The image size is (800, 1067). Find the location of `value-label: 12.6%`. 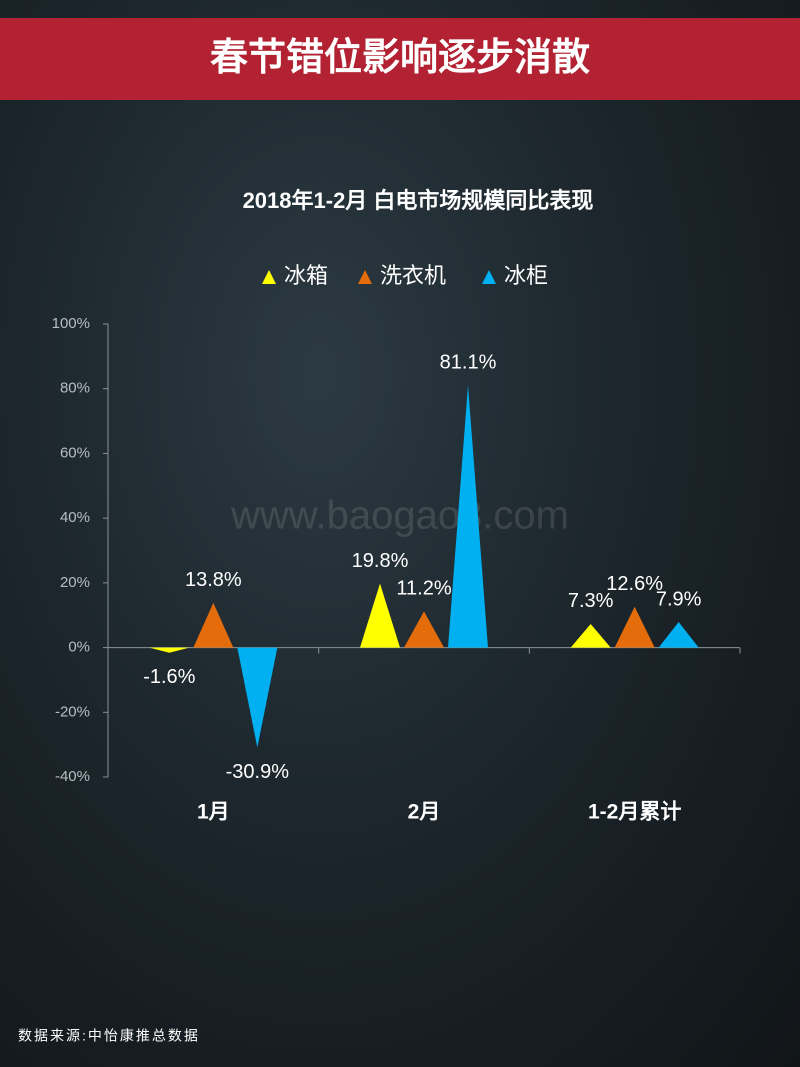

value-label: 12.6% is located at coordinates (634, 584).